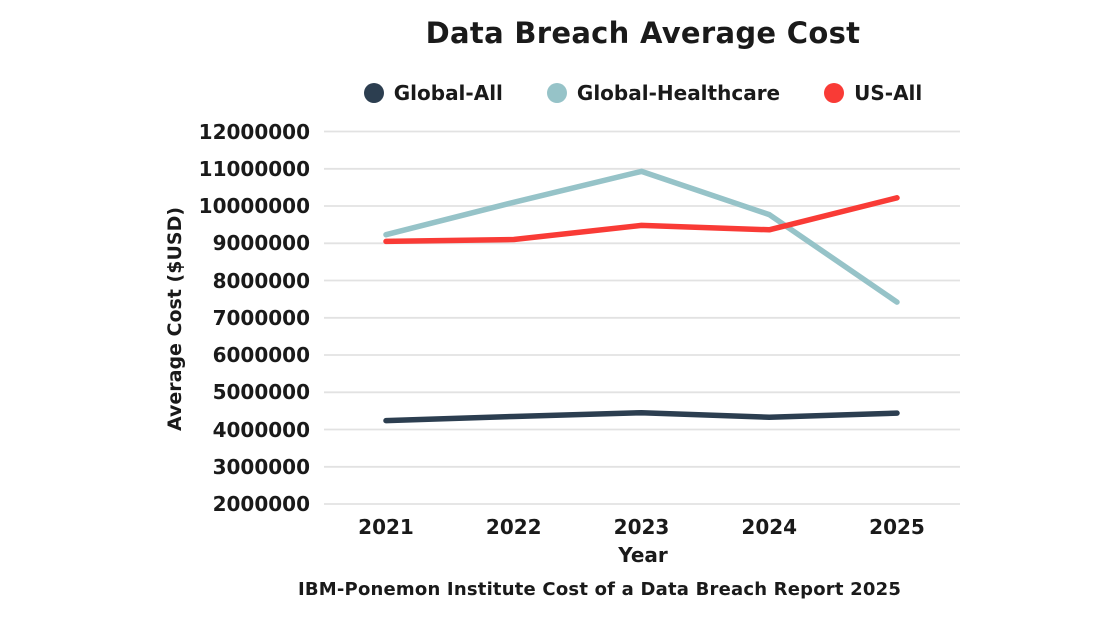 This screenshot has width=1109, height=624. I want to click on series-line-global-healthcare, so click(641, 236).